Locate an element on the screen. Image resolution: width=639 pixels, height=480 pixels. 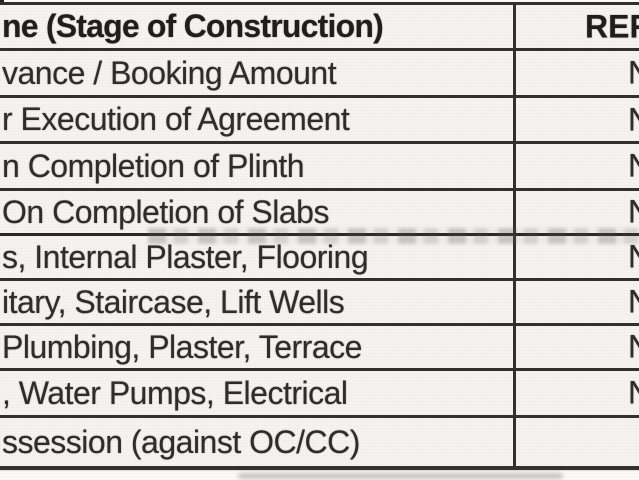
stage-cell: On Completion of Slabs is located at coordinates (256, 212).